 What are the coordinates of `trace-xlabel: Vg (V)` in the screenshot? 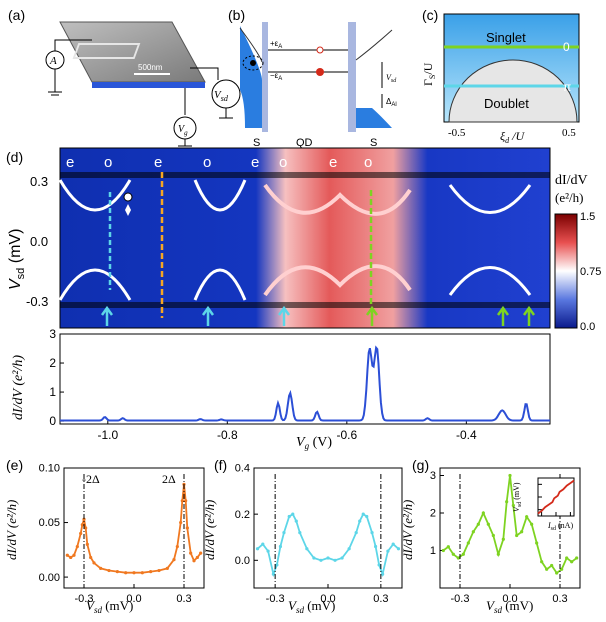 It's located at (314, 443).